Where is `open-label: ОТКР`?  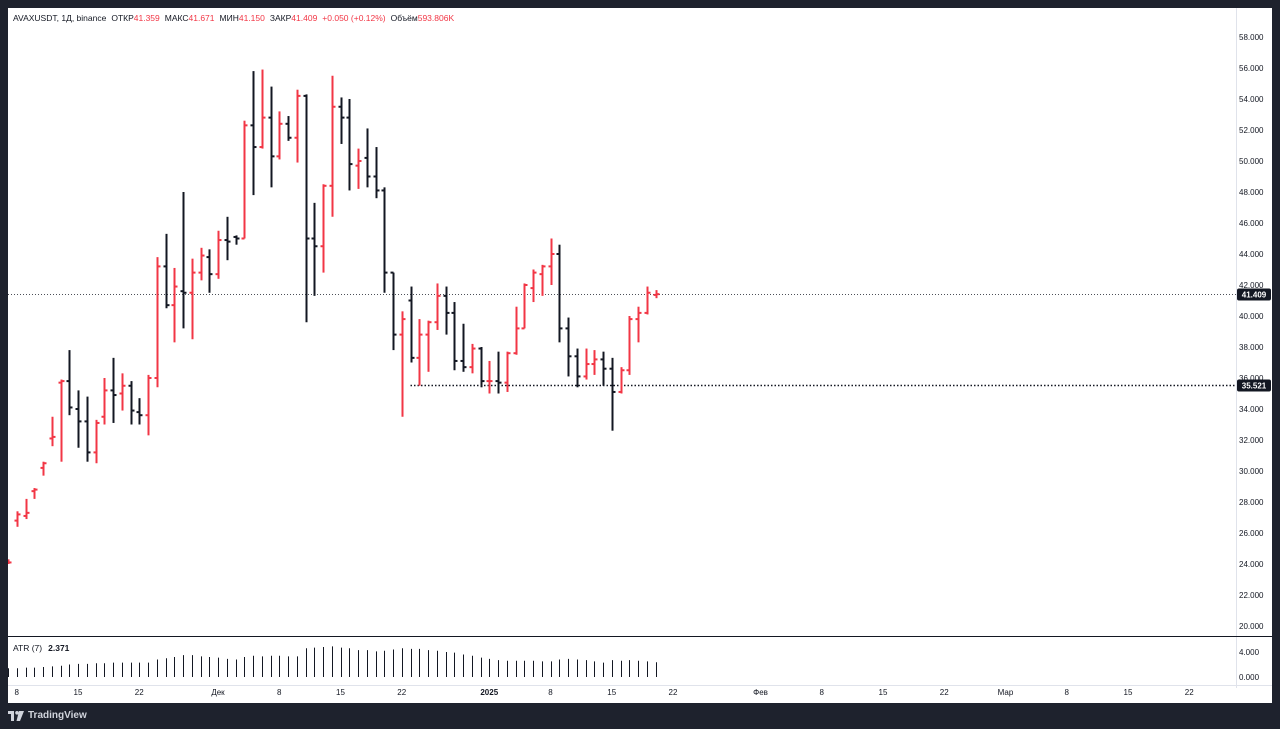
open-label: ОТКР is located at coordinates (122, 18).